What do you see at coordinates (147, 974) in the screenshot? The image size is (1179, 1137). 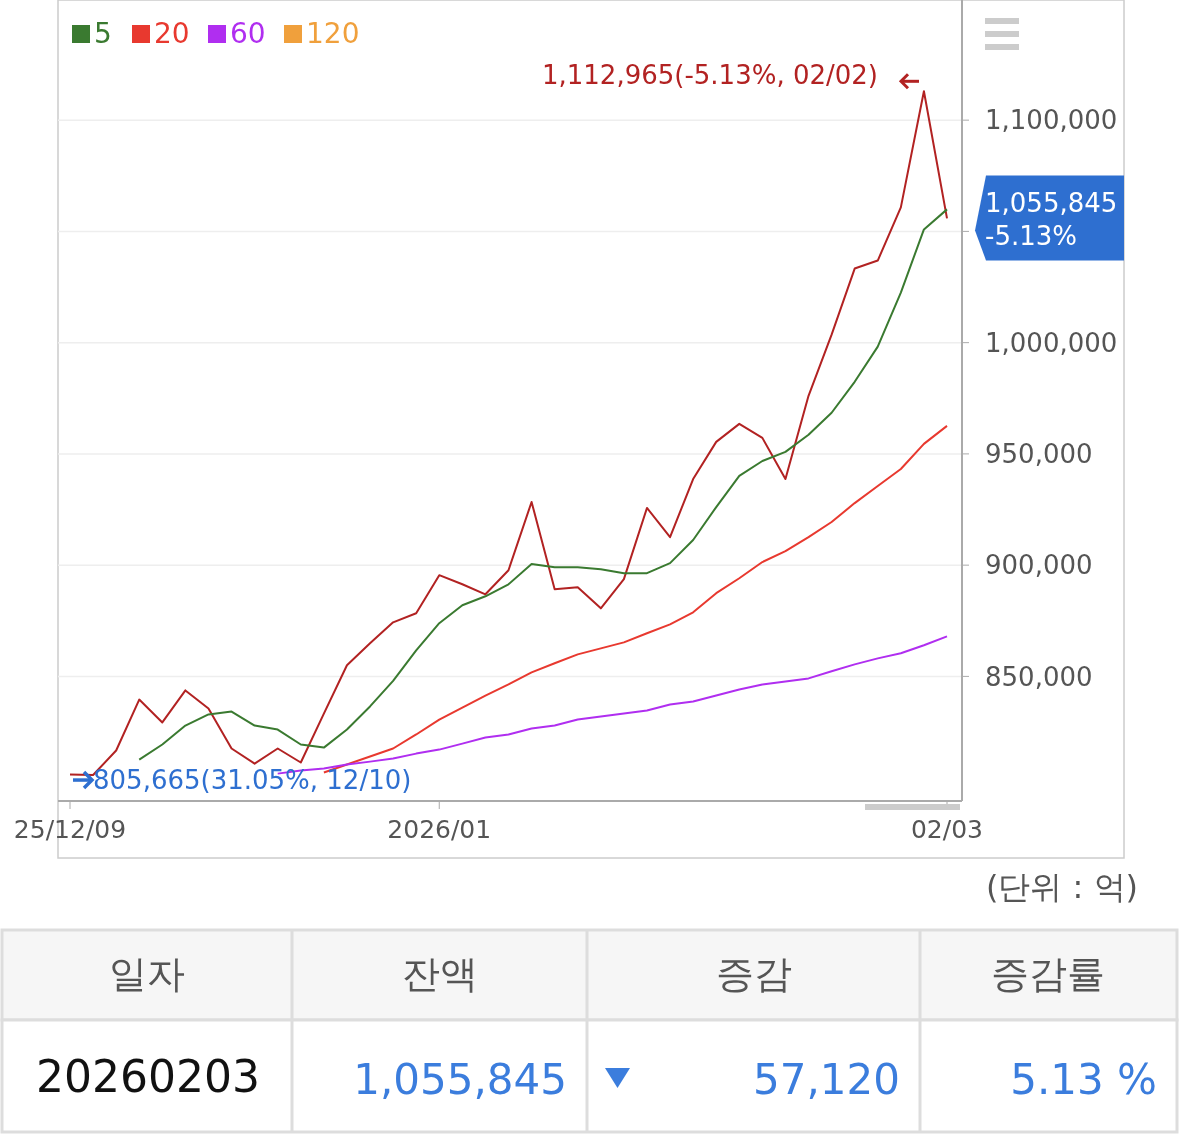 I see `text: 일자` at bounding box center [147, 974].